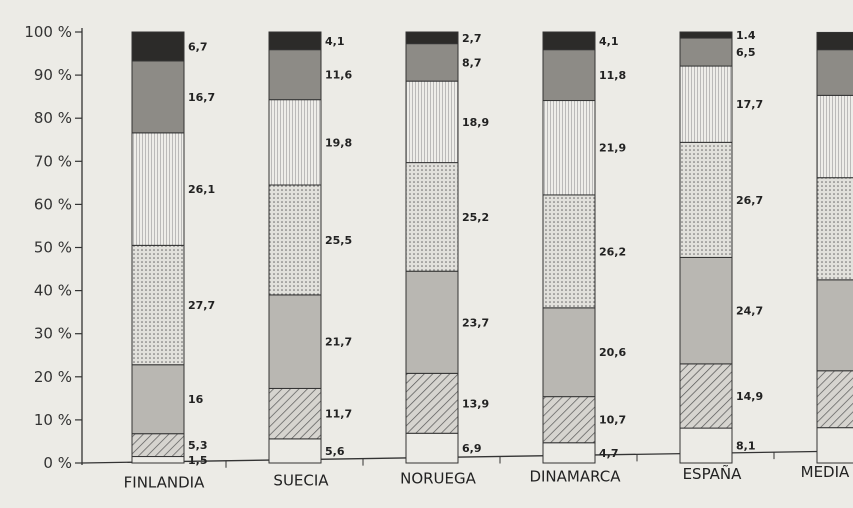  What do you see at coordinates (48, 32) in the screenshot?
I see `y-tick-label: 100 %` at bounding box center [48, 32].